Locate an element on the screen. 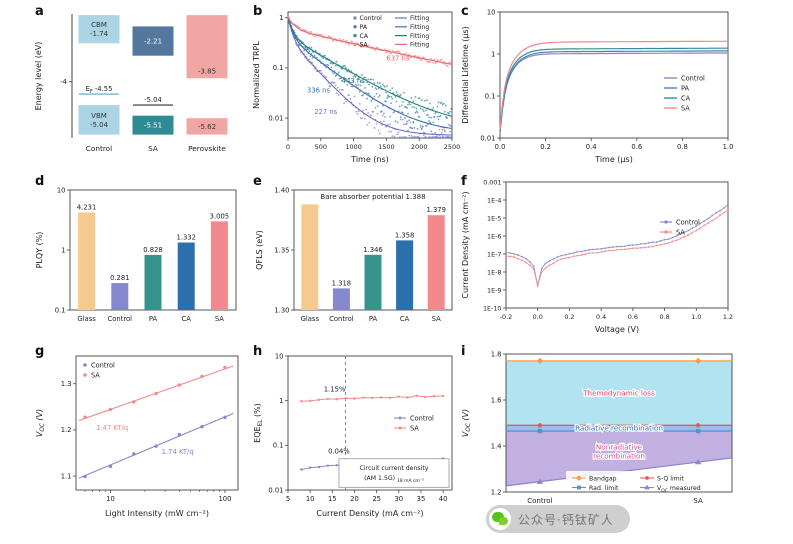 The height and width of the screenshot is (544, 793). svg-text: Radiative recombination is located at coordinates (619, 428).